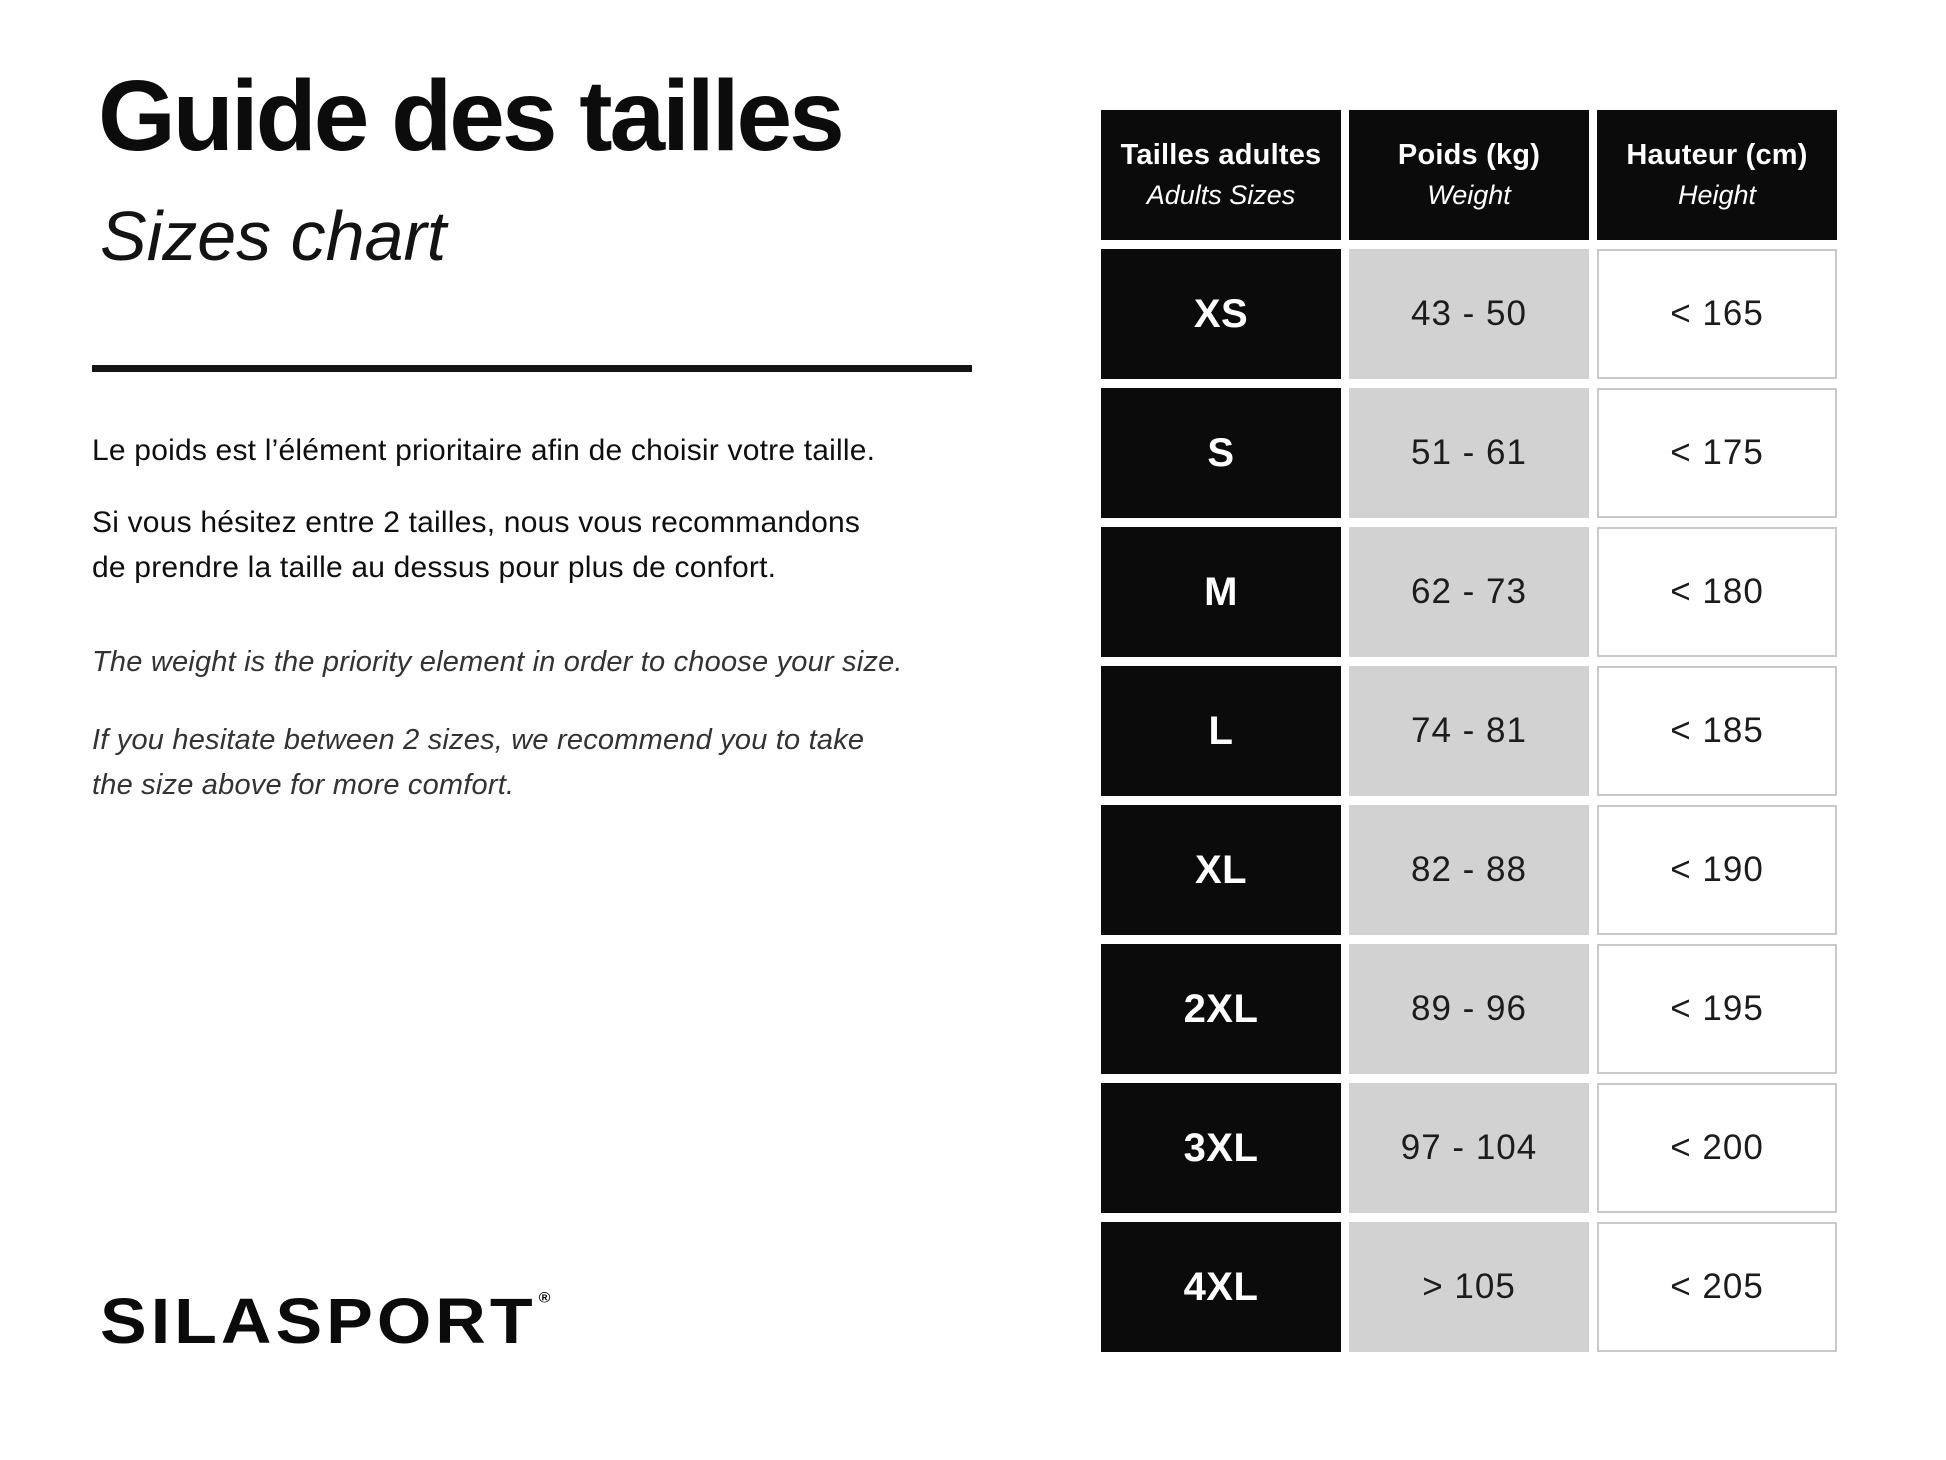 This screenshot has height=1460, width=1946. What do you see at coordinates (1469, 1287) in the screenshot?
I see `weight-cell-4xl: > 105` at bounding box center [1469, 1287].